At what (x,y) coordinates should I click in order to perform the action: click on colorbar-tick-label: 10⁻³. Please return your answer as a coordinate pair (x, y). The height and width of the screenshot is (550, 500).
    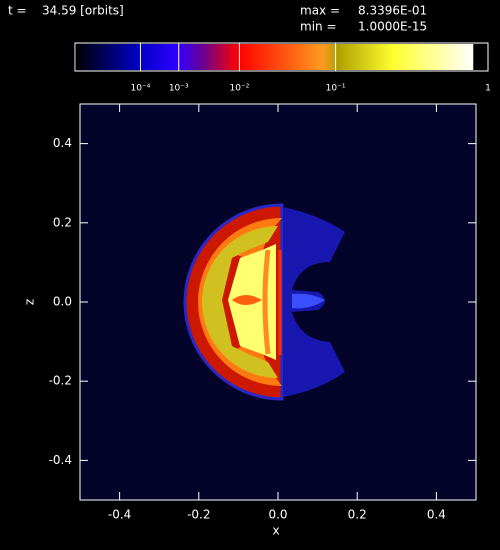
    Looking at the image, I should click on (179, 89).